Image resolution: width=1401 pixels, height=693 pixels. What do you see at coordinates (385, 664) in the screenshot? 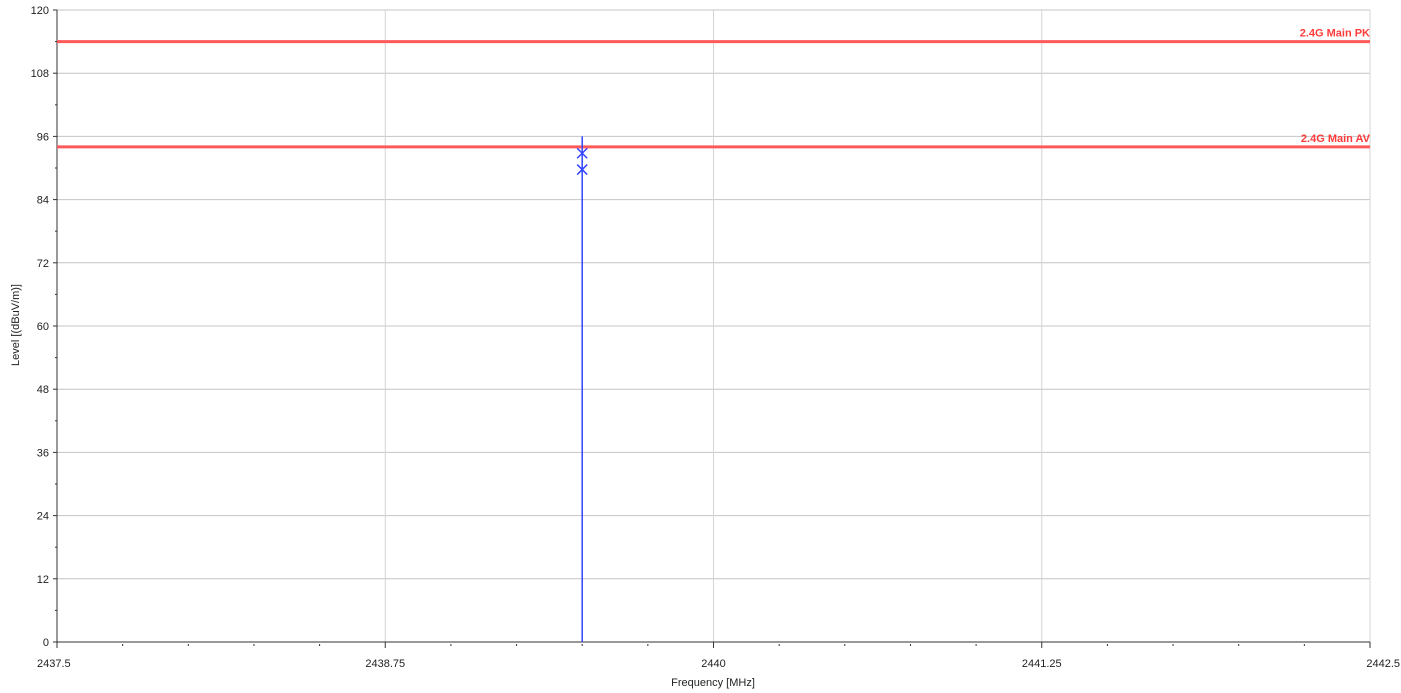
I see `x-tick-label: 2438.75` at bounding box center [385, 664].